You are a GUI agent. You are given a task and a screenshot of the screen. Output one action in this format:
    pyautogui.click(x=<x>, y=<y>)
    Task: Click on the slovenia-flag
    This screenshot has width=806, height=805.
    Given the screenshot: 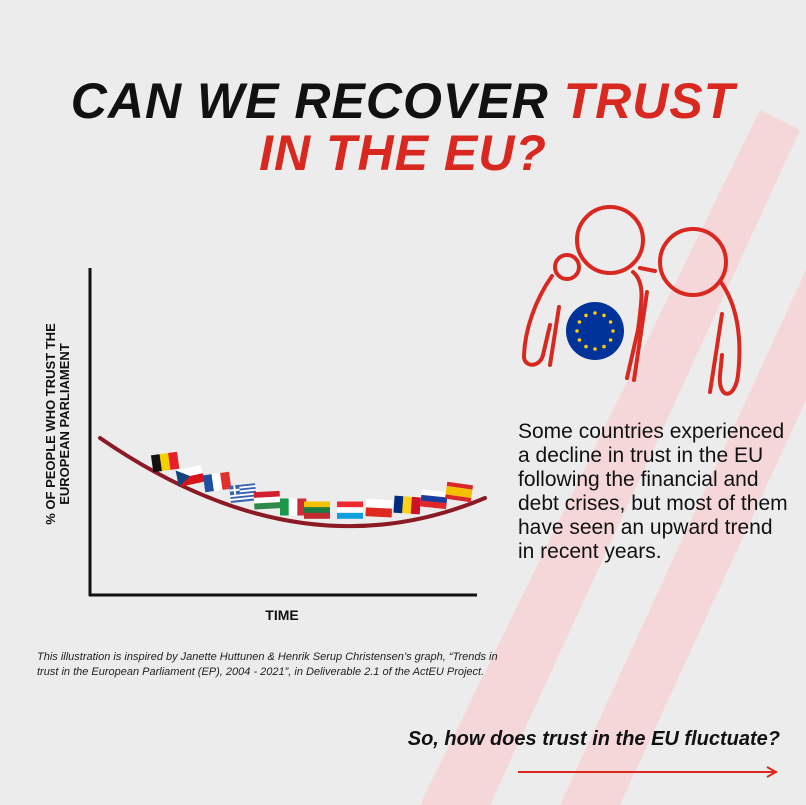 What is the action you would take?
    pyautogui.click(x=434, y=499)
    